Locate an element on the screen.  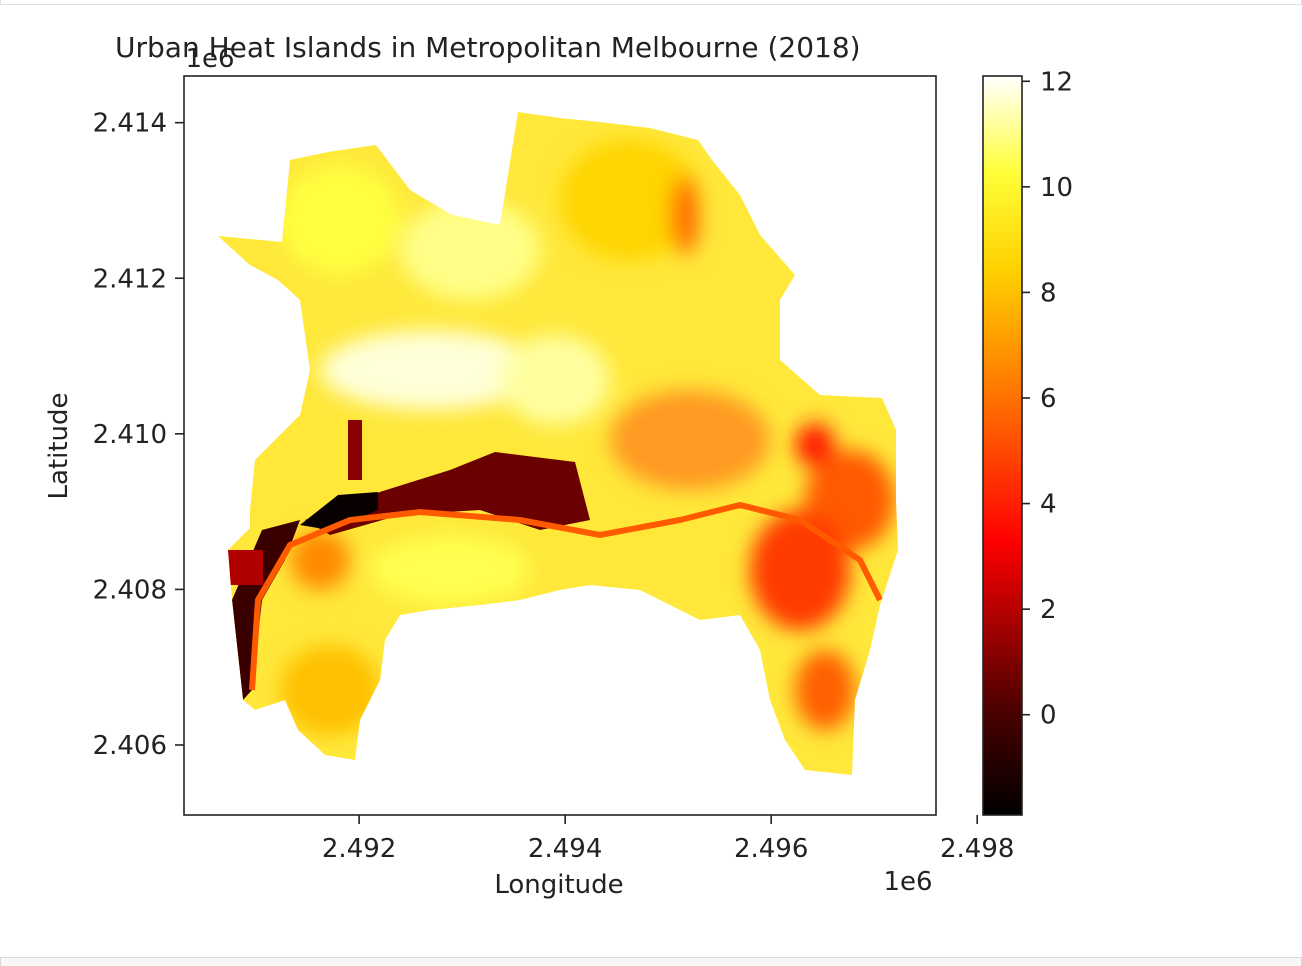
colorbar-gradient is located at coordinates (1002, 445).